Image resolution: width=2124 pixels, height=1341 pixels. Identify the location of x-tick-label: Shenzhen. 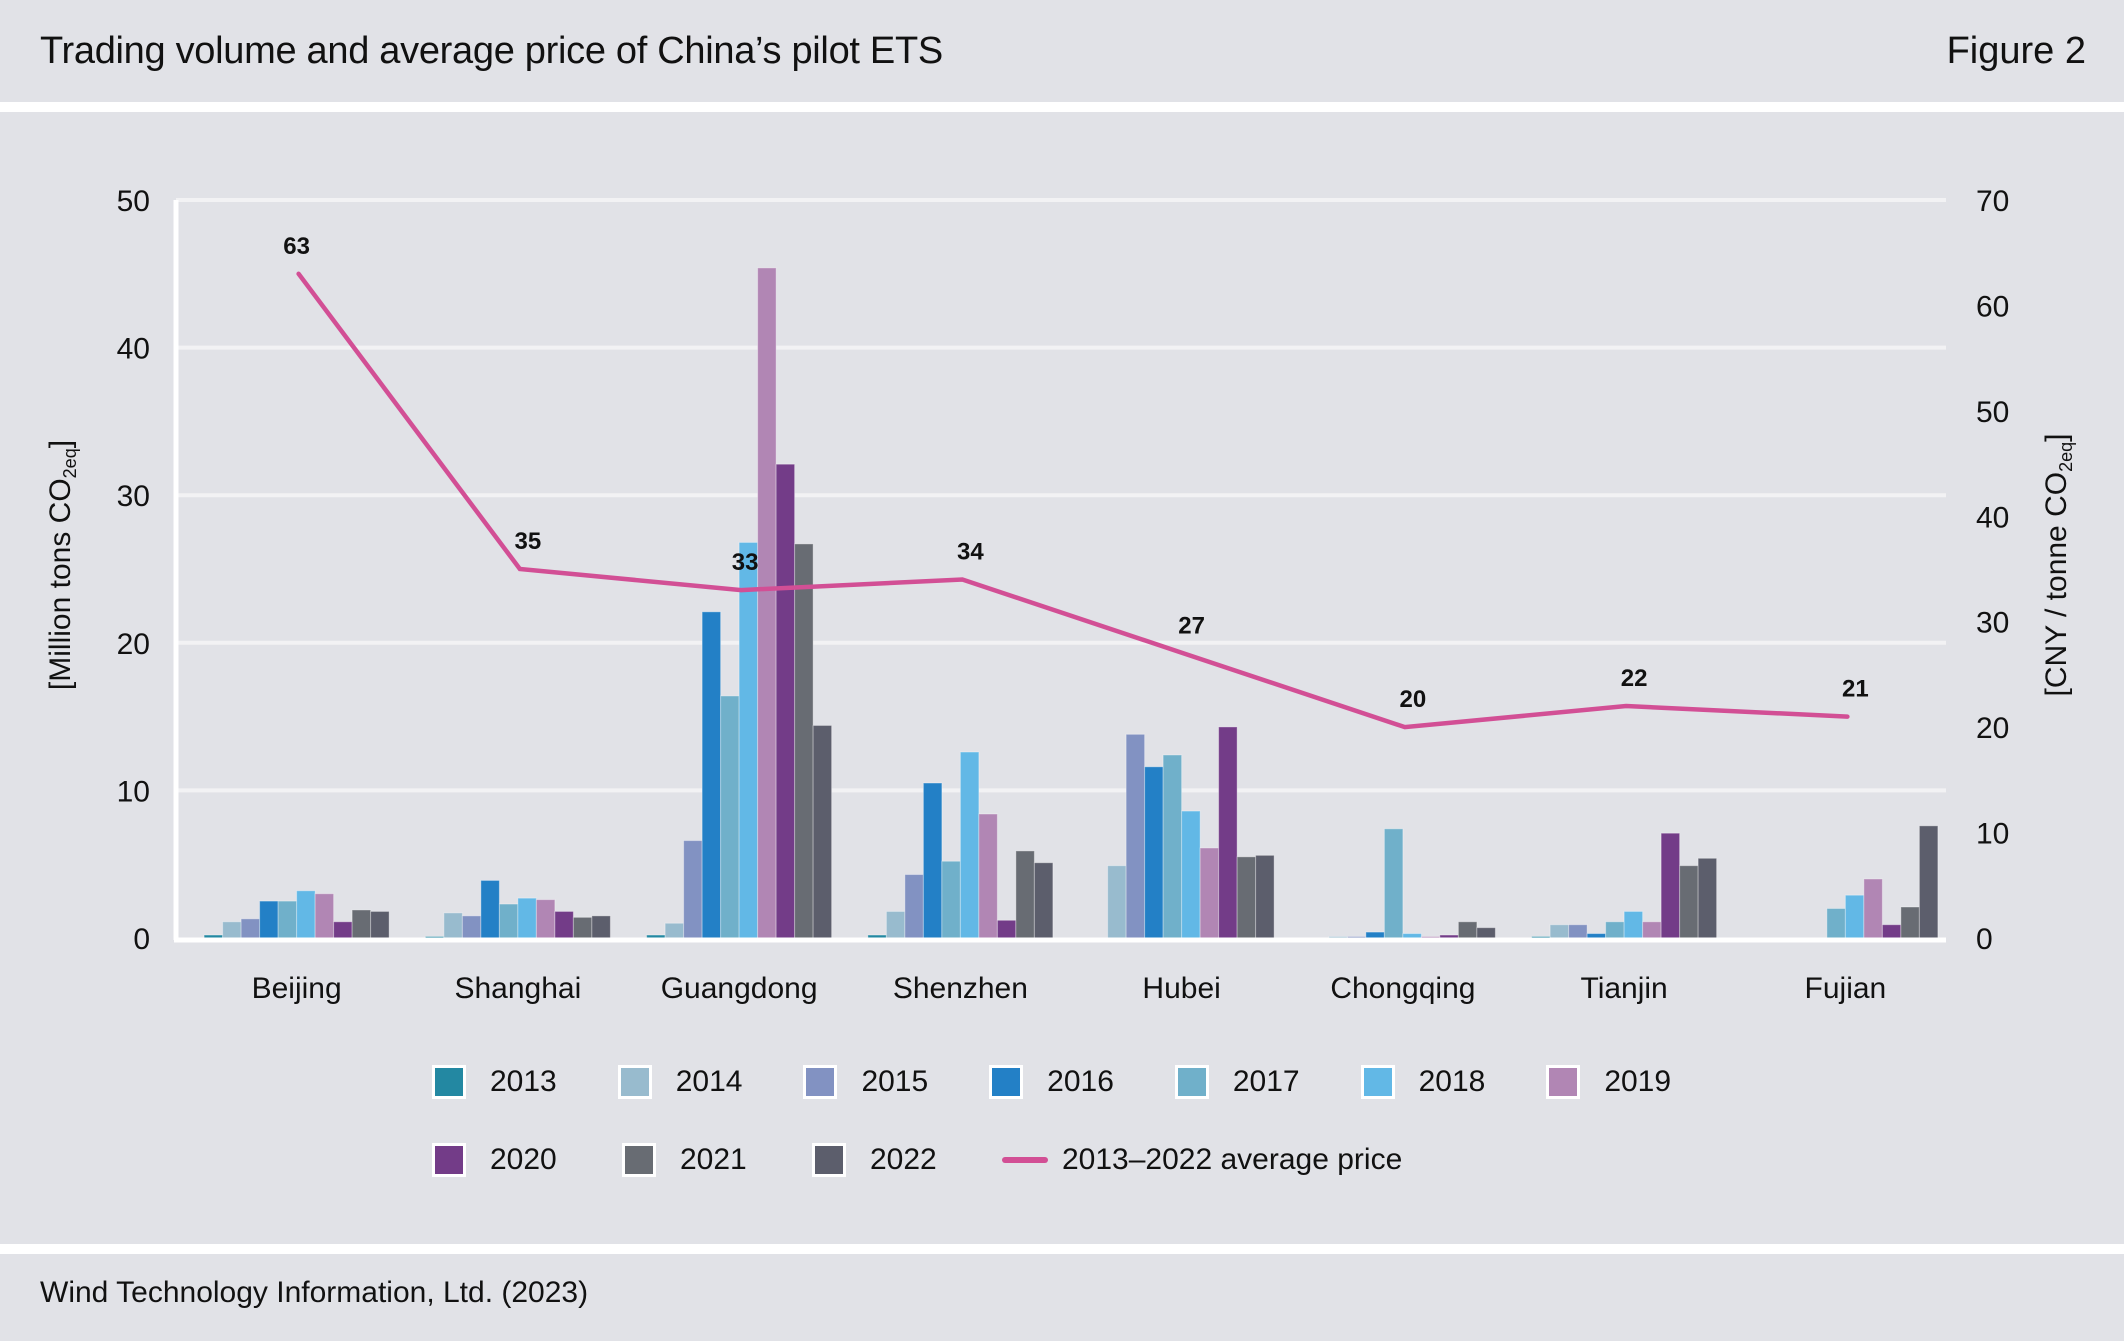
(960, 988).